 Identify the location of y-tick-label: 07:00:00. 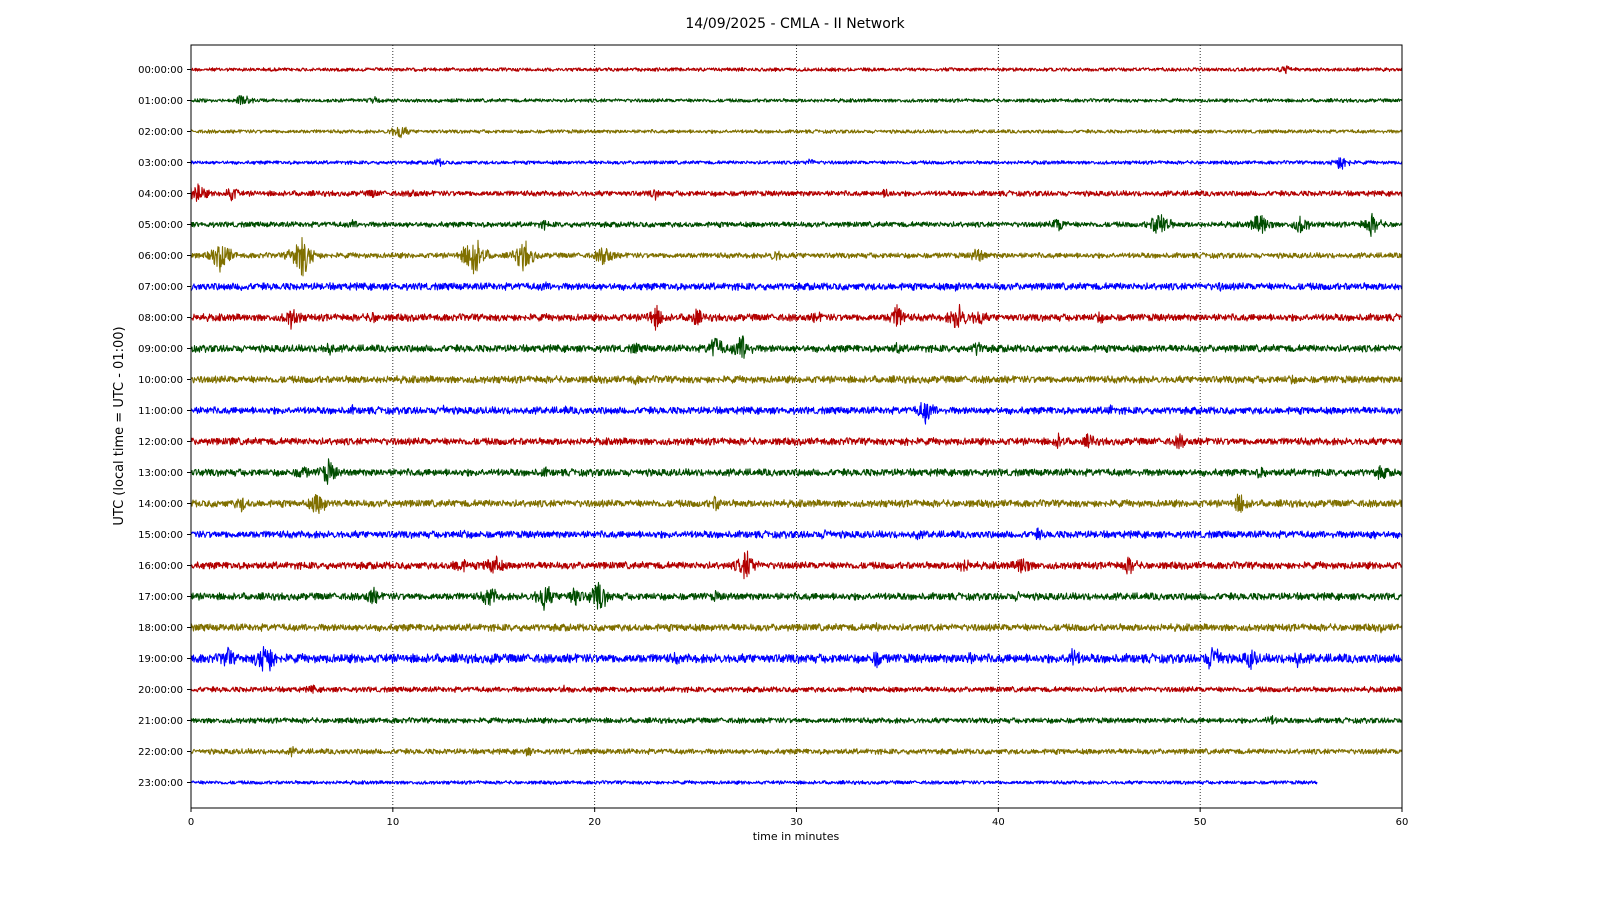
(160, 287).